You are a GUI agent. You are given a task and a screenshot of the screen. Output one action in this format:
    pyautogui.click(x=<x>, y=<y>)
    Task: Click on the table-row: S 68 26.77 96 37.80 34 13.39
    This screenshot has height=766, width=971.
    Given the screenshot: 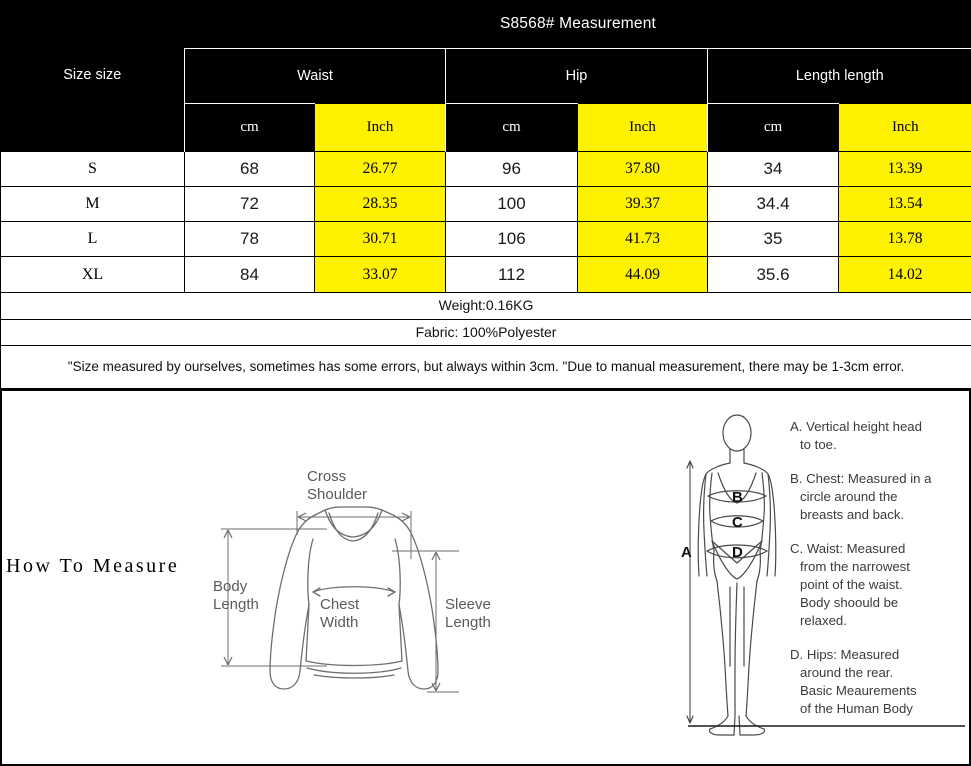 What is the action you would take?
    pyautogui.click(x=485, y=168)
    